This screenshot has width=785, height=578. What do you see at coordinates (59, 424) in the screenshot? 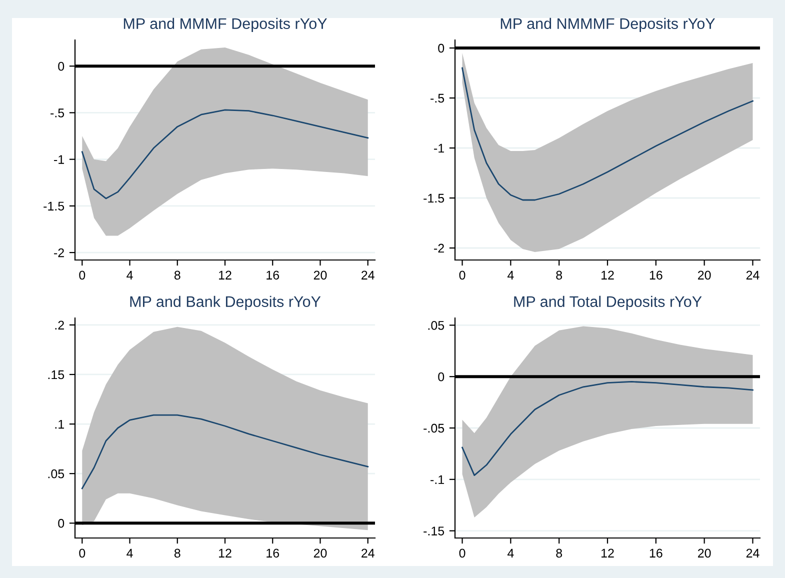
I see `y-tick-label: .1` at bounding box center [59, 424].